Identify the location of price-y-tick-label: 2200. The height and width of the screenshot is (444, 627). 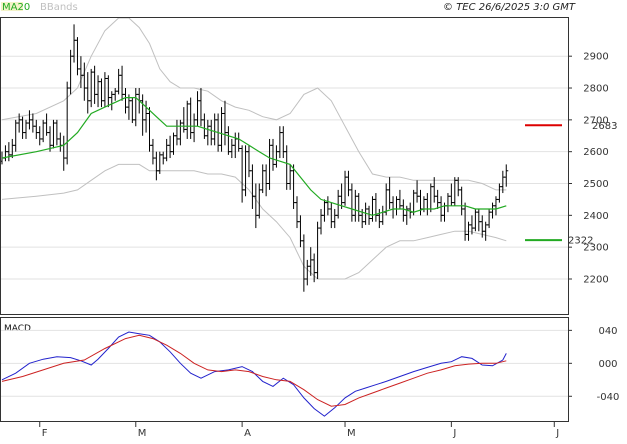
(595, 279).